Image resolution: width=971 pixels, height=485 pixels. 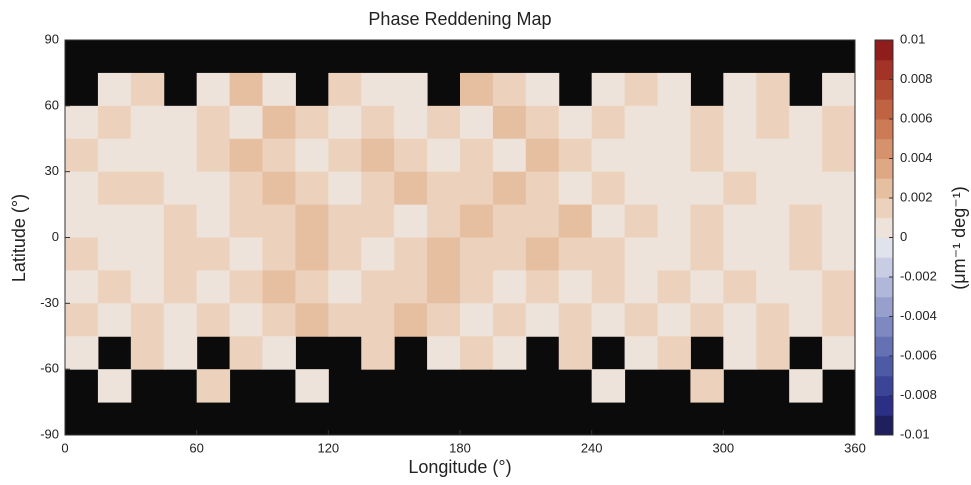 What do you see at coordinates (64, 447) in the screenshot?
I see `x-tick-label: 0` at bounding box center [64, 447].